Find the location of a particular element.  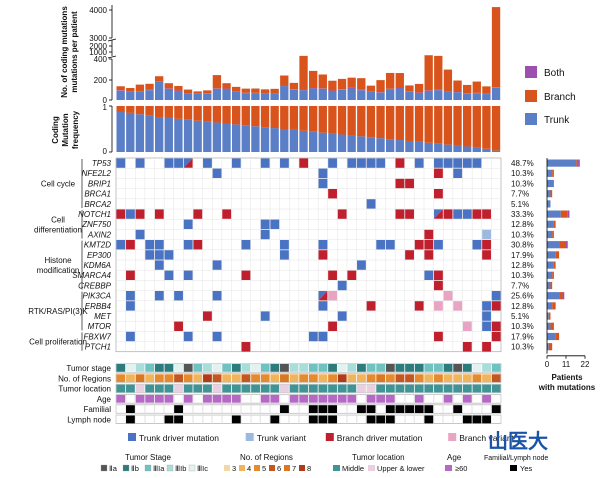

axis-break-mark is located at coordinates (112, 57).